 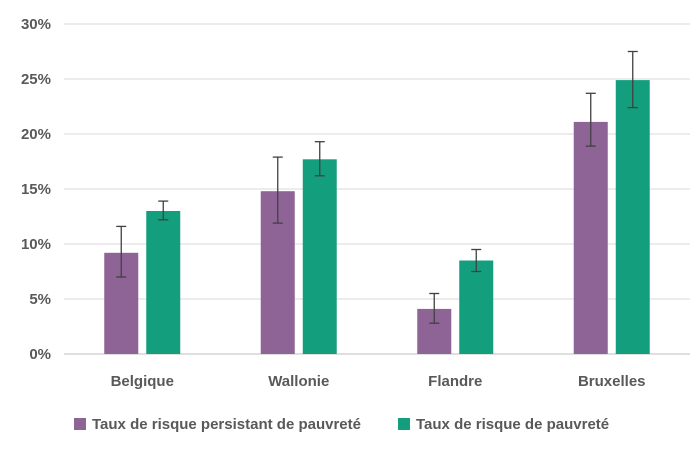 I want to click on bar-poverty-wallonie, so click(x=319, y=256).